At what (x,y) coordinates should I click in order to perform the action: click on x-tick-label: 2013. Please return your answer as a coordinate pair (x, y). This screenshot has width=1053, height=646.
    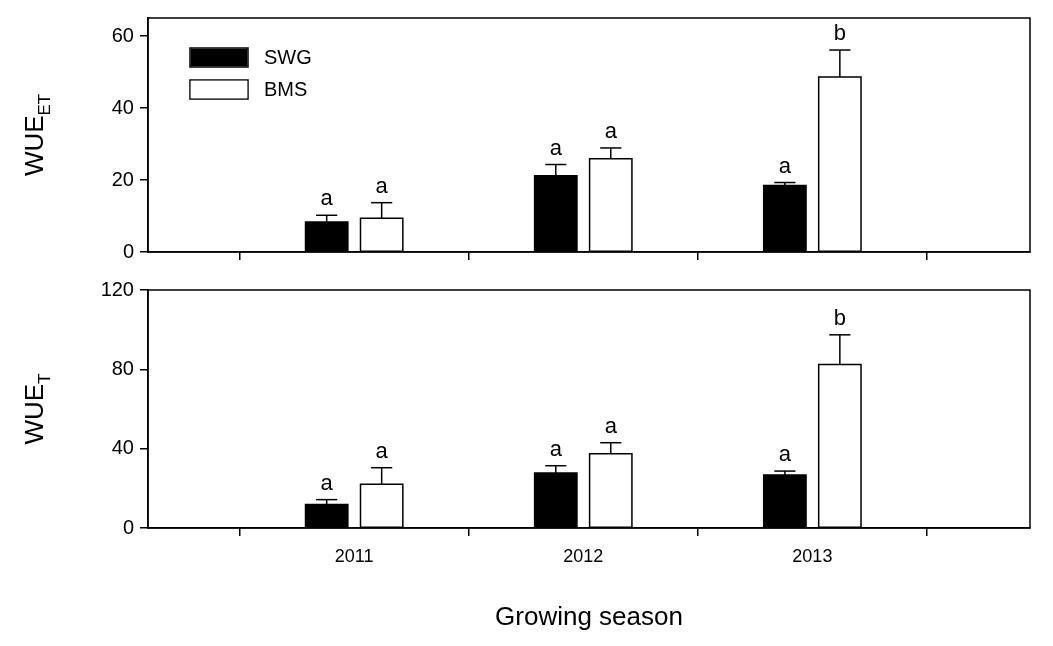
    Looking at the image, I should click on (812, 555).